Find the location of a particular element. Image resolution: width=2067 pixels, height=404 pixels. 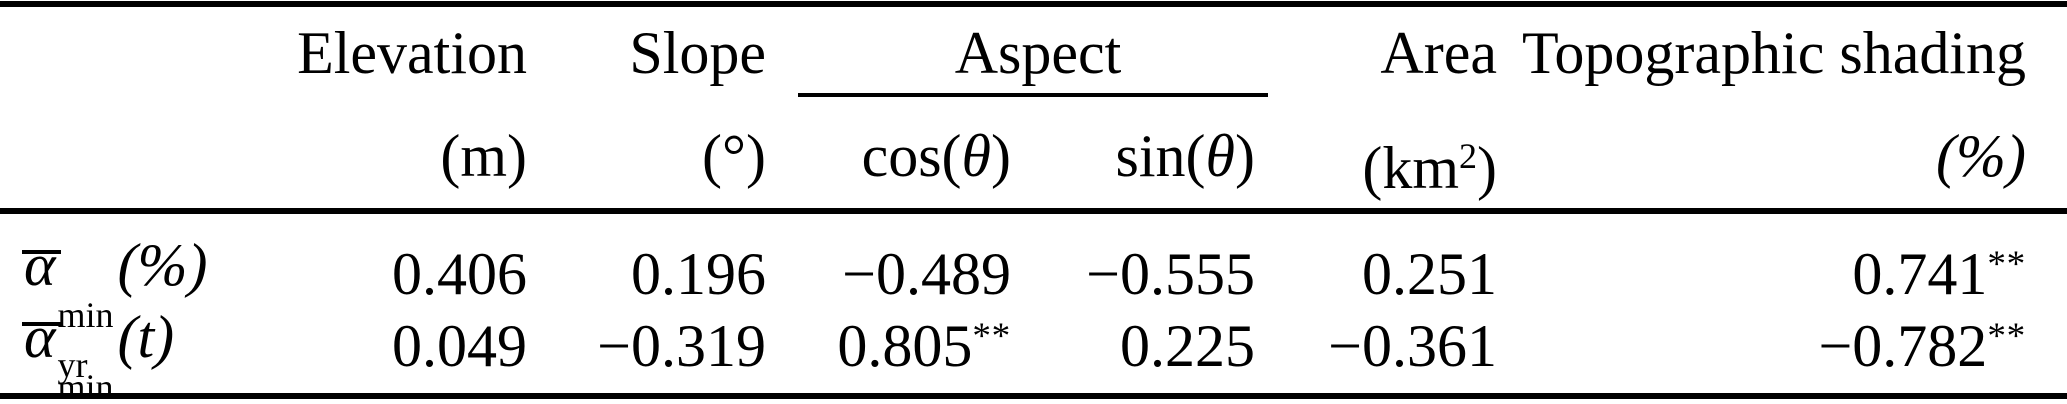

cell-r2-slope: −0.319 is located at coordinates (586, 341).